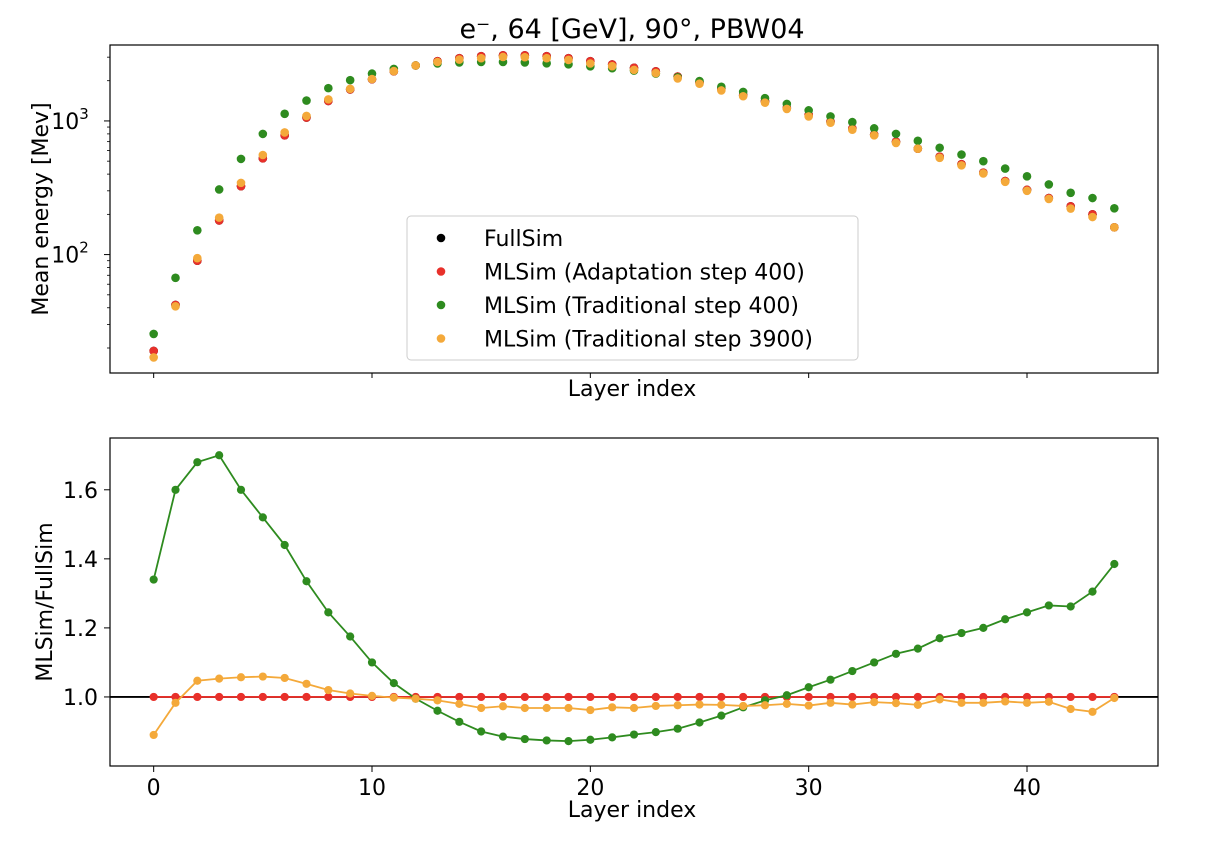  What do you see at coordinates (631, 29) in the screenshot?
I see `chart-title: e⁻, 64 [GeV], 90°, PBW04` at bounding box center [631, 29].